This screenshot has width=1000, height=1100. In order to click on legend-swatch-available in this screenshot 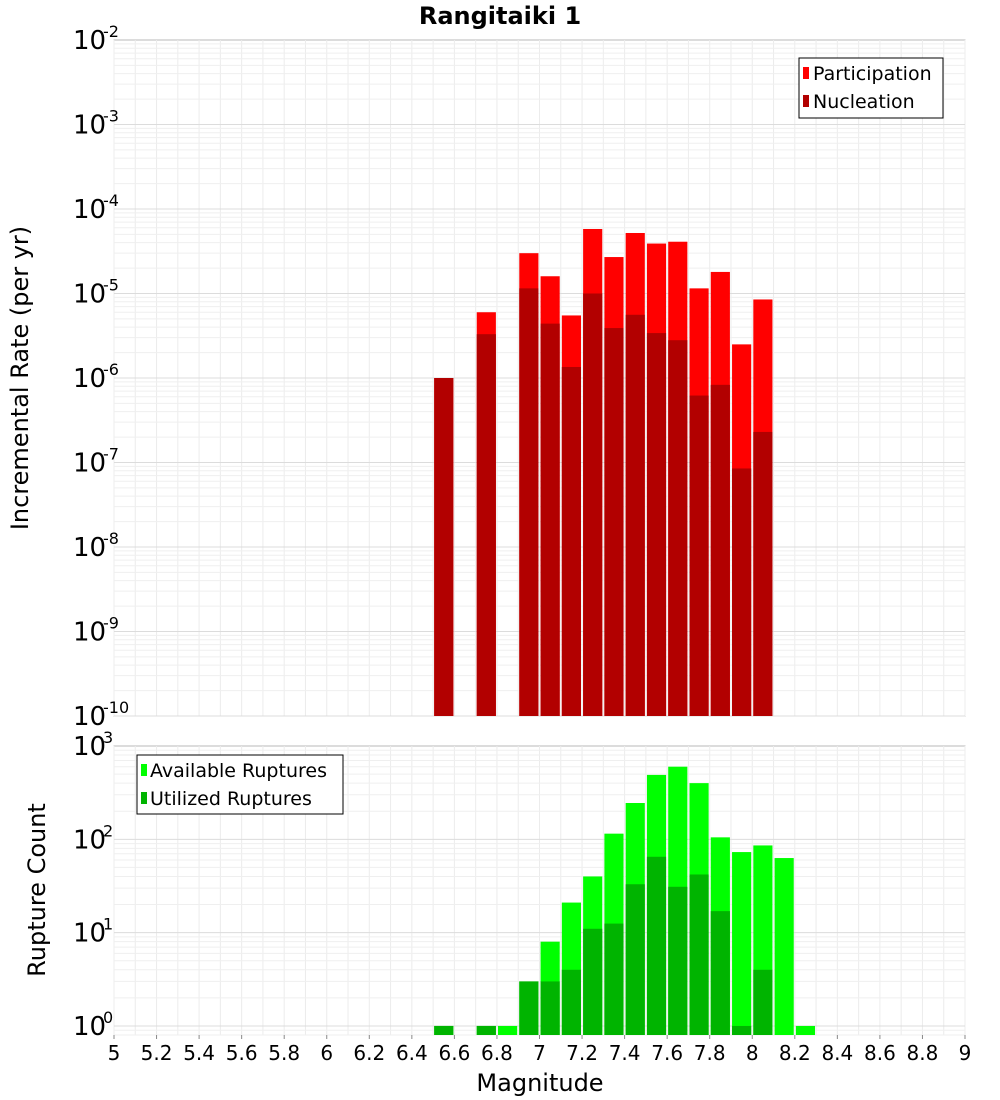, I will do `click(144, 770)`.